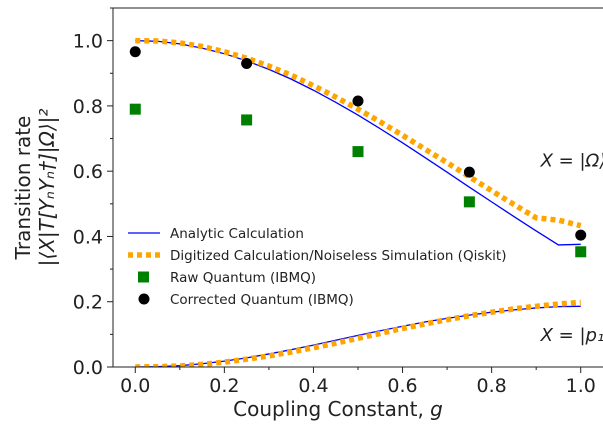 The height and width of the screenshot is (424, 603). What do you see at coordinates (224, 386) in the screenshot?
I see `x-tick-label: 0.2` at bounding box center [224, 386].